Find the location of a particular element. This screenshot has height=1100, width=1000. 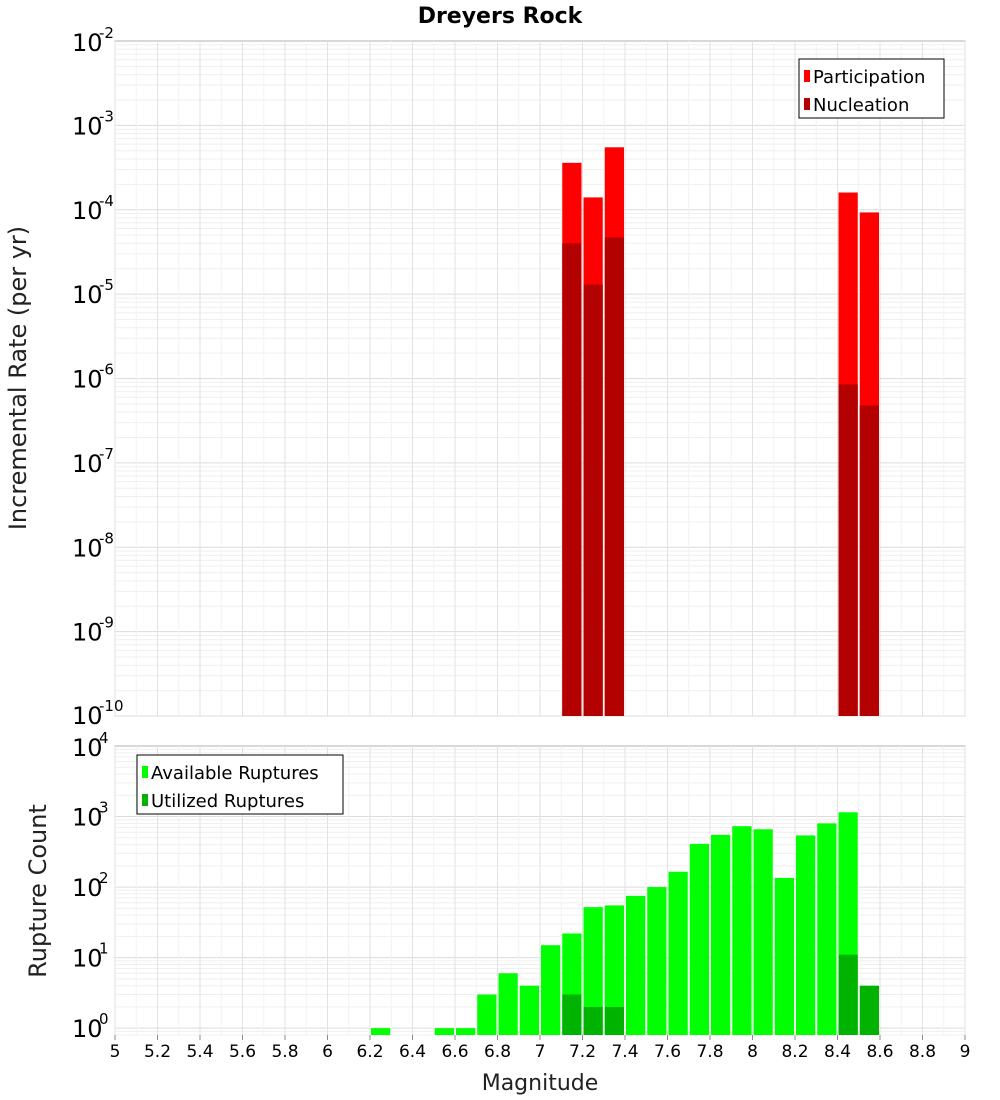

count-legend: Available Ruptures Utilized Ruptures is located at coordinates (240, 784).